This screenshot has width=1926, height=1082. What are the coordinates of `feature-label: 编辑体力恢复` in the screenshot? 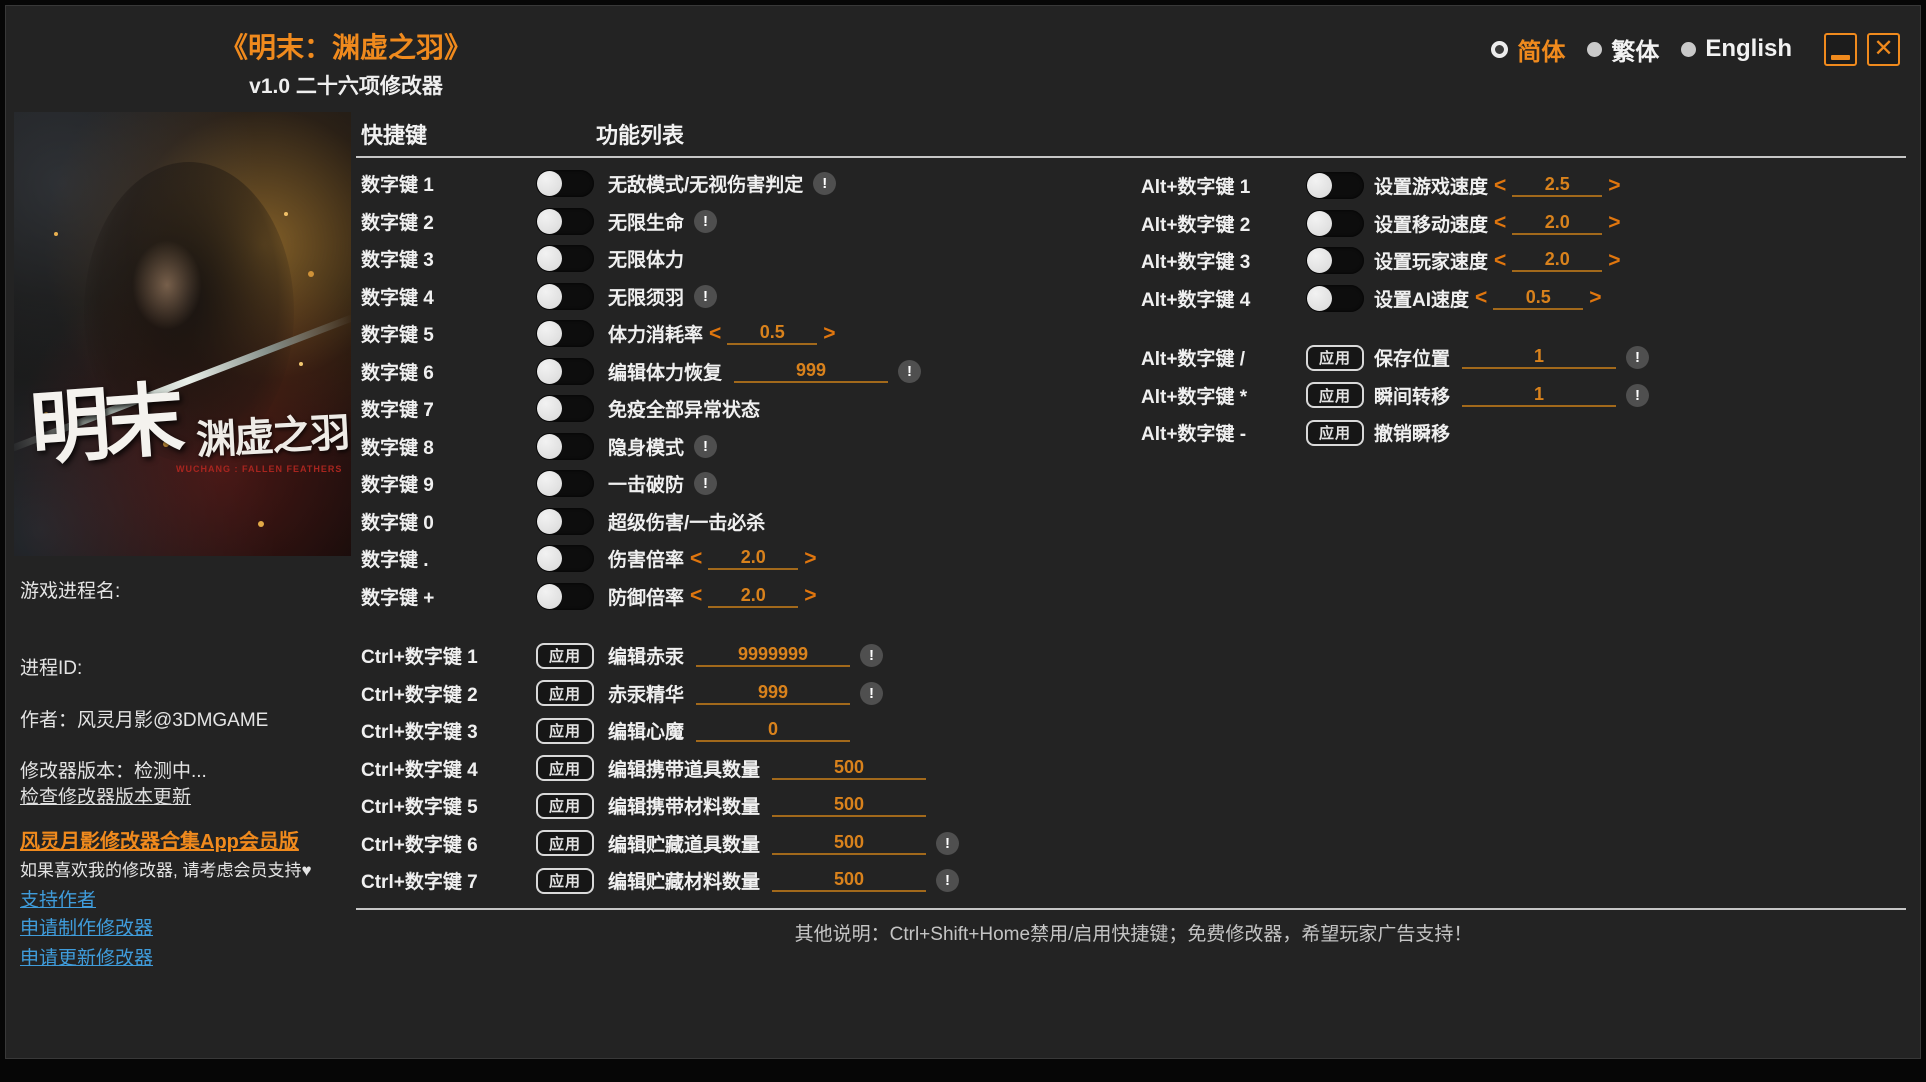 It's located at (665, 373).